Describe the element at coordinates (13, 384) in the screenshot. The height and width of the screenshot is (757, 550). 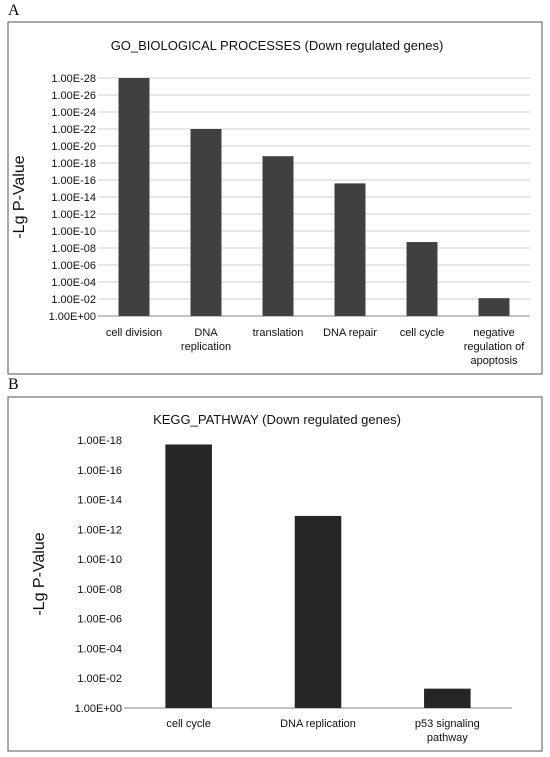
I see `panel-label-b: B` at that location.